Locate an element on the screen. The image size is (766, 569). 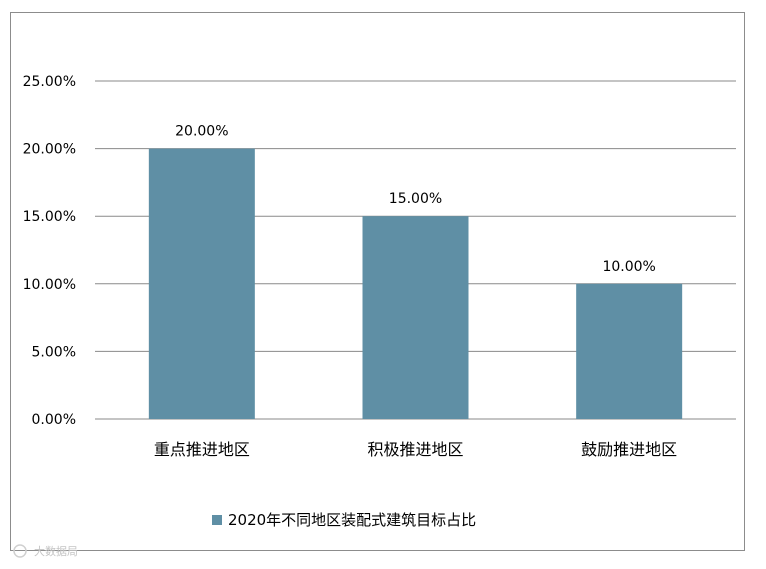
y-tick-label: 5.00% is located at coordinates (54, 352).